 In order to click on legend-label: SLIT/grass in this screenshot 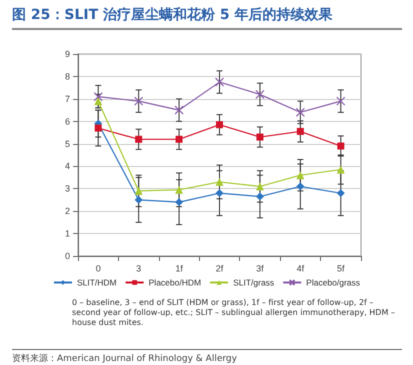, I will do `click(253, 283)`.